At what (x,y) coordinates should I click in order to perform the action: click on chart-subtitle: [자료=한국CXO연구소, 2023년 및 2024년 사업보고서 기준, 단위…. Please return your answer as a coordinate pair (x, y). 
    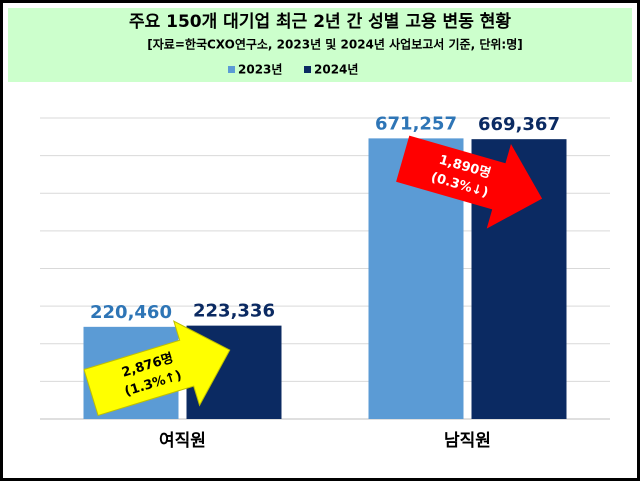
    Looking at the image, I should click on (334, 44).